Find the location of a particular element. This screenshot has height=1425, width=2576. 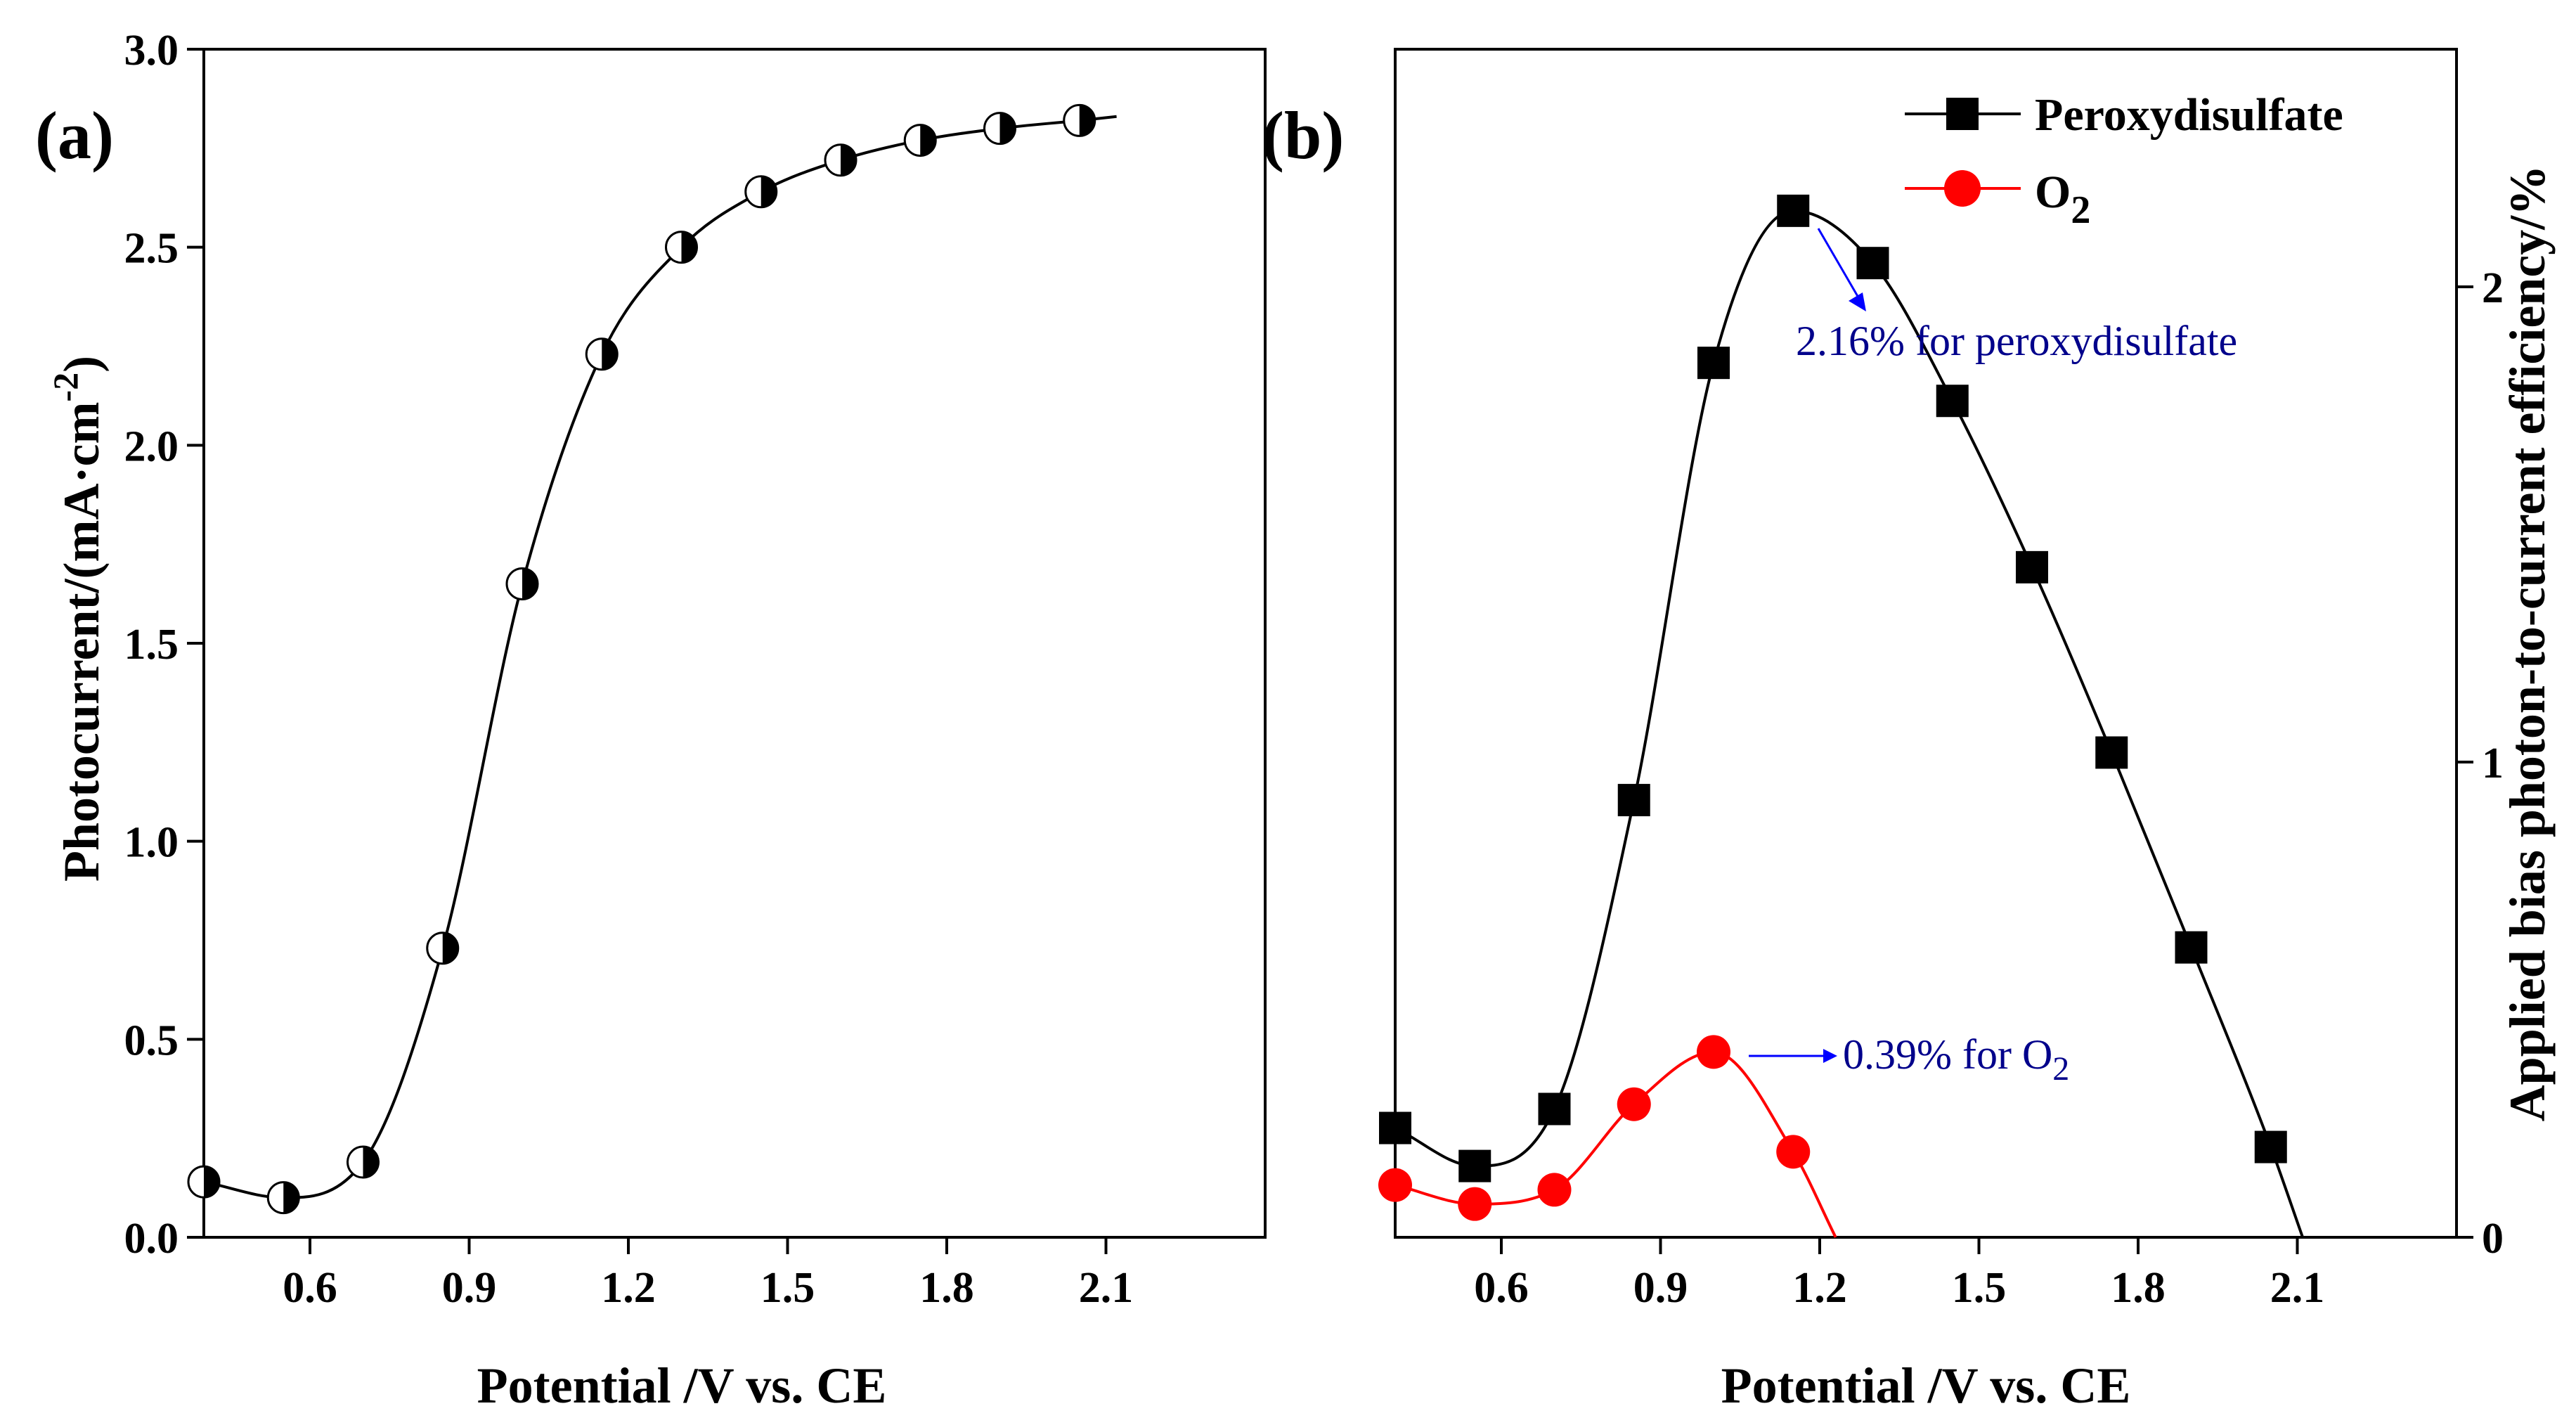

panel-a-ytick-label-0: 0.0 is located at coordinates (151, 1239).